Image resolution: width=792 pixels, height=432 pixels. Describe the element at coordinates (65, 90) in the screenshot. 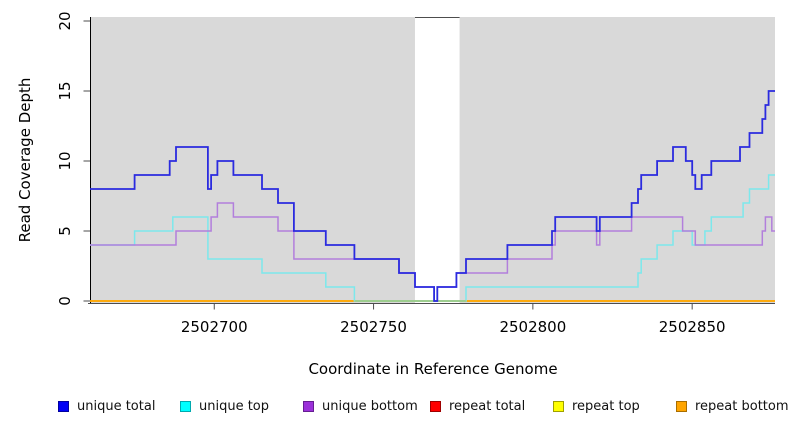

I see `y-tick-label: 15` at that location.